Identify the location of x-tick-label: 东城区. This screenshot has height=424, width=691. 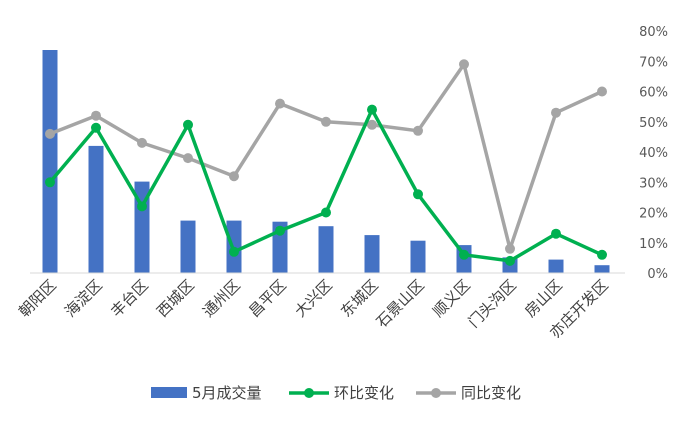
(359, 298).